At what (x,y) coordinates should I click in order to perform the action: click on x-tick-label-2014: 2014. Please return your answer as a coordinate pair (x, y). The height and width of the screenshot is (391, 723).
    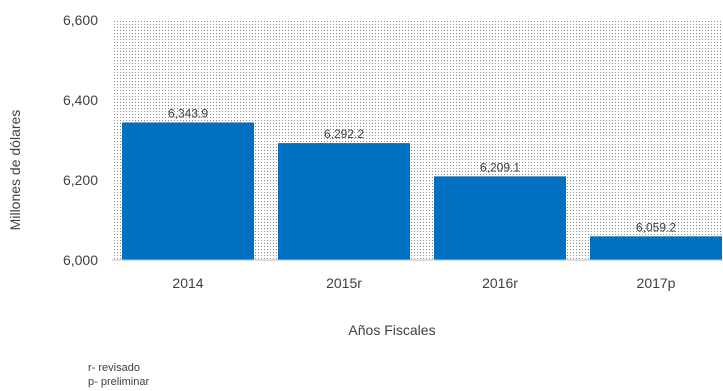
    Looking at the image, I should click on (187, 283).